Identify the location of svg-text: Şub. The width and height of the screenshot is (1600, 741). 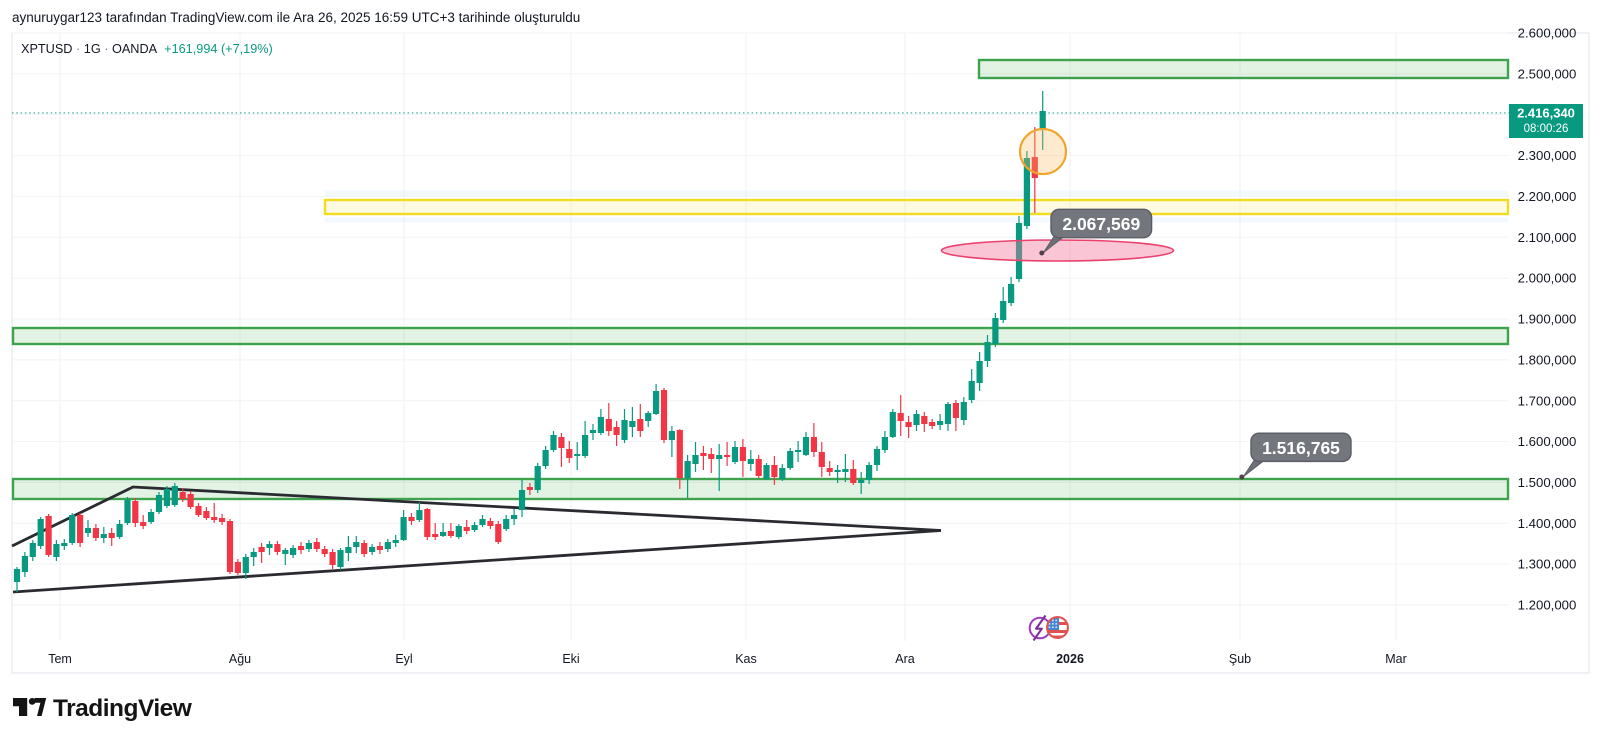
(1240, 659).